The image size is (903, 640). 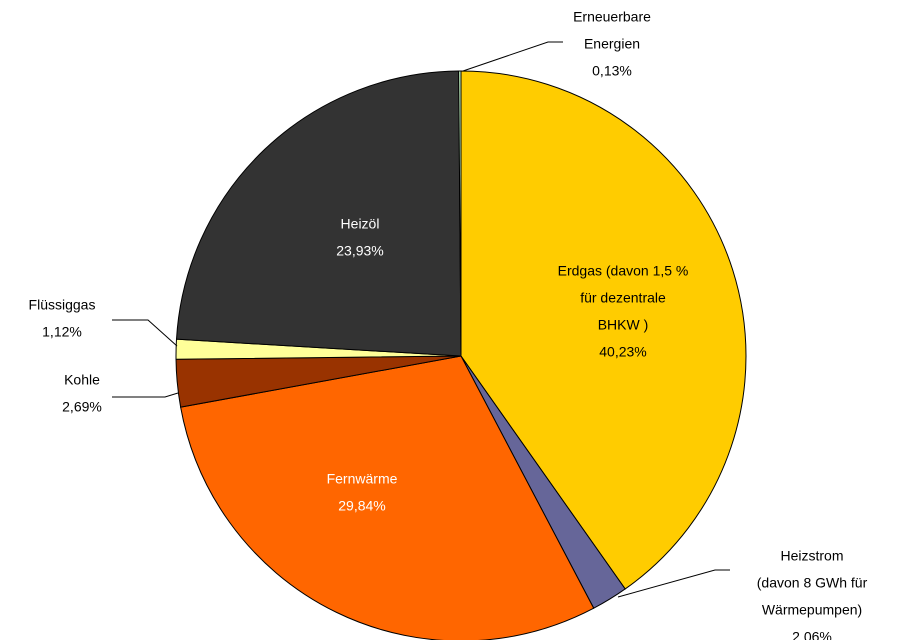 I want to click on slice-label: Flüssiggas, so click(x=62, y=305).